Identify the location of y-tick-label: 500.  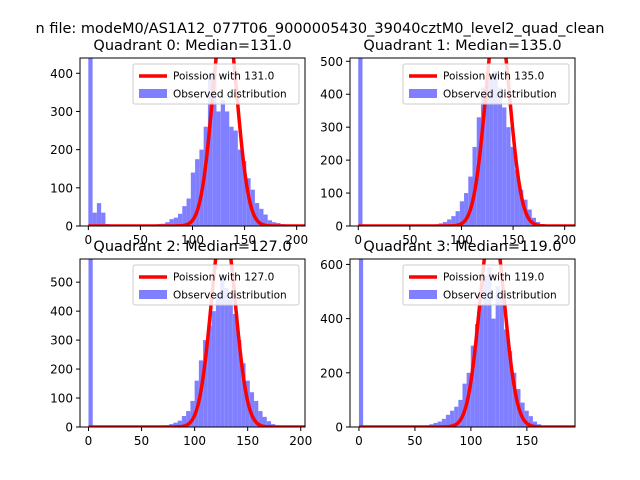
(331, 62).